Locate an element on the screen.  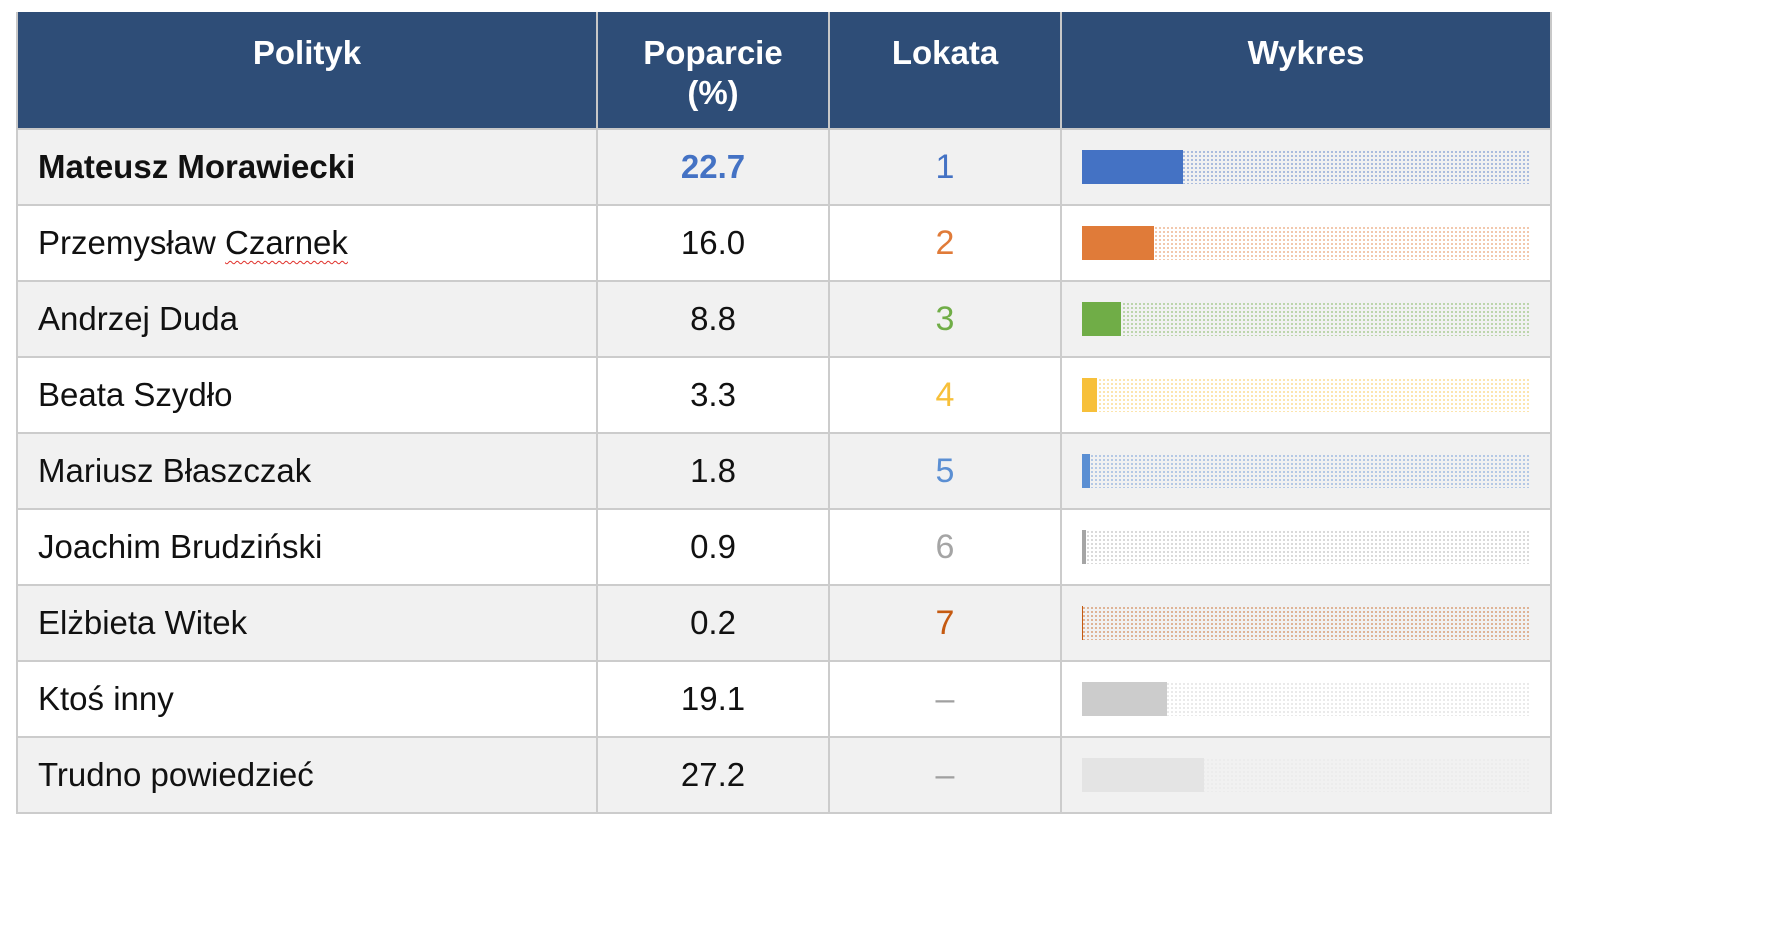
table-row: Mateusz Morawiecki 22.7 1 is located at coordinates (784, 167).